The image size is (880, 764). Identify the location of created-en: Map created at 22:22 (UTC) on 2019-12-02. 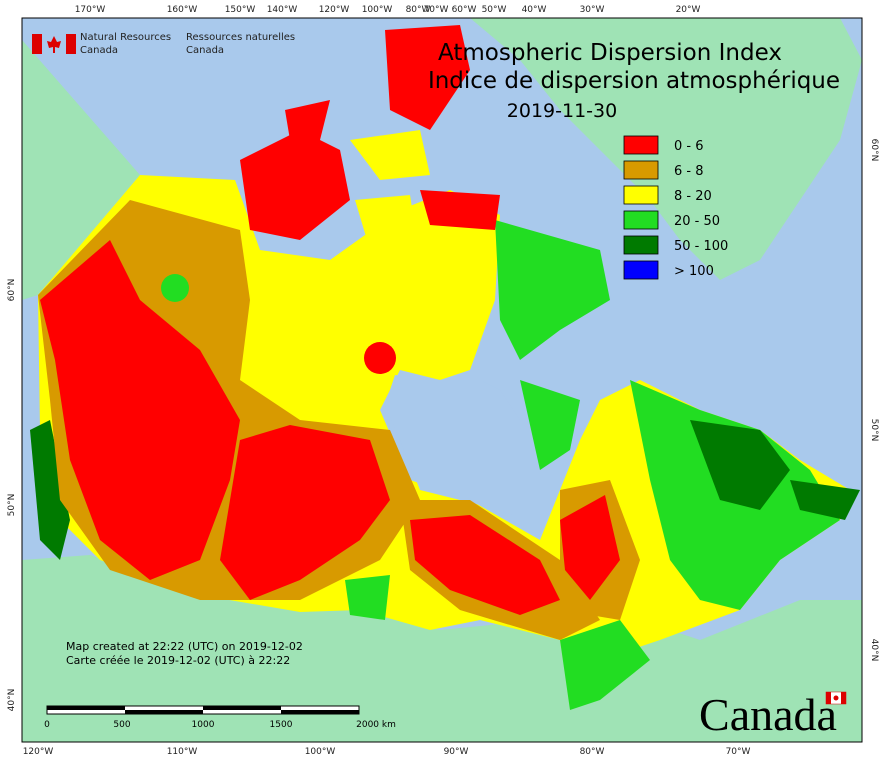
(184, 646).